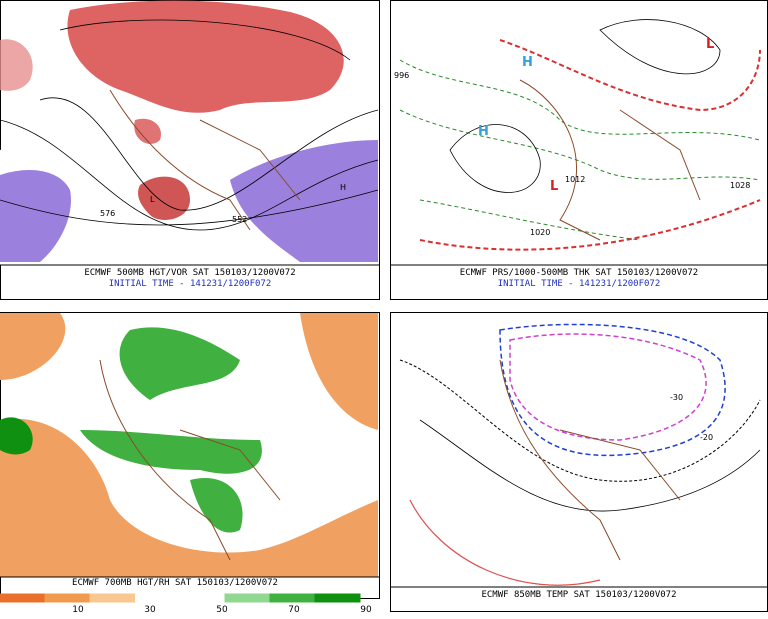 This screenshot has width=768, height=619. What do you see at coordinates (222, 610) in the screenshot?
I see `colorbar-tick-label: 50` at bounding box center [222, 610].